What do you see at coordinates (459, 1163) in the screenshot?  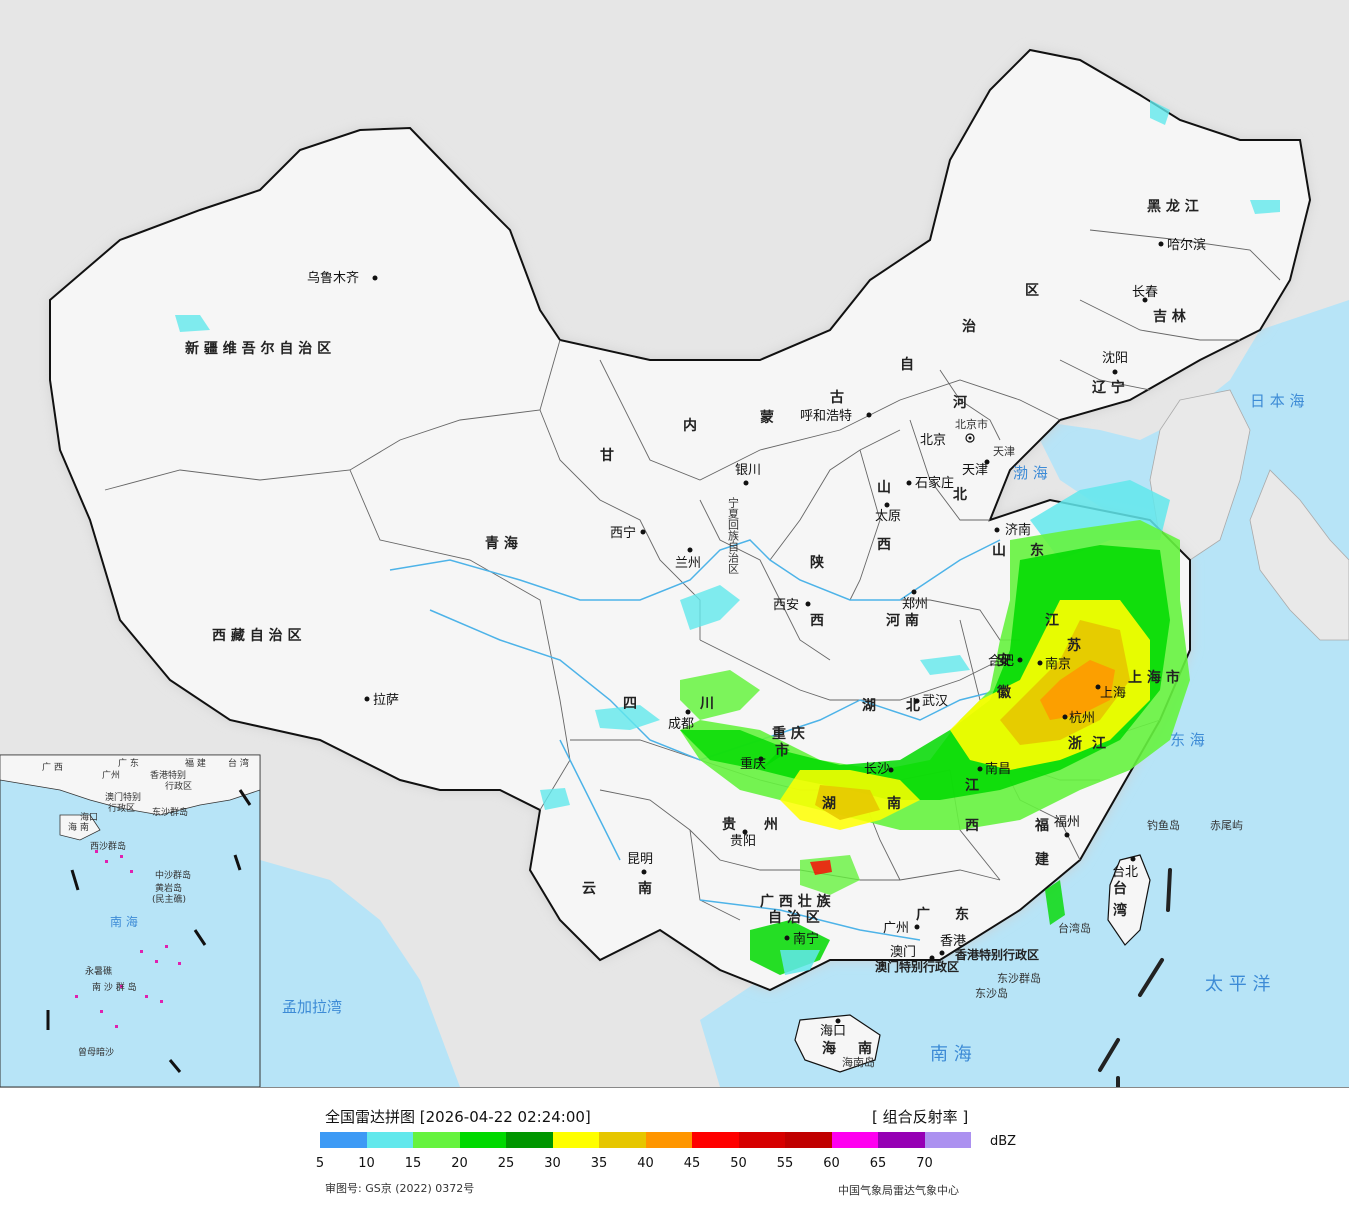 I see `color-scale-tick: 20` at bounding box center [459, 1163].